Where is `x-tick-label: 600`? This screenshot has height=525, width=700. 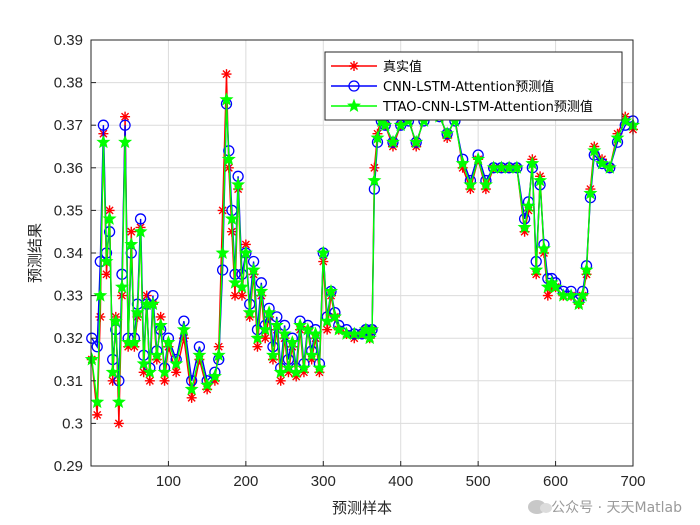 x-tick-label: 600 is located at coordinates (555, 481).